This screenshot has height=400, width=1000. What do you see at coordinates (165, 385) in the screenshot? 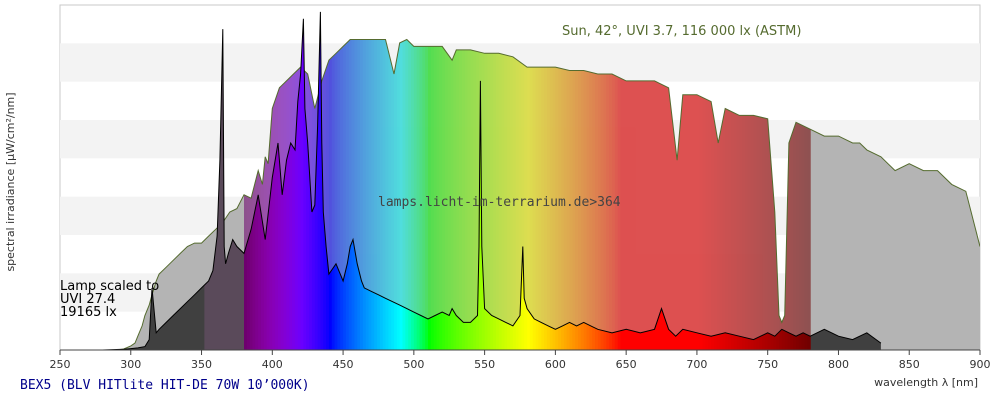
I see `footer-title: BEX5 (BLV HITlite HIT-DE 70W 10’000K)` at bounding box center [165, 385].